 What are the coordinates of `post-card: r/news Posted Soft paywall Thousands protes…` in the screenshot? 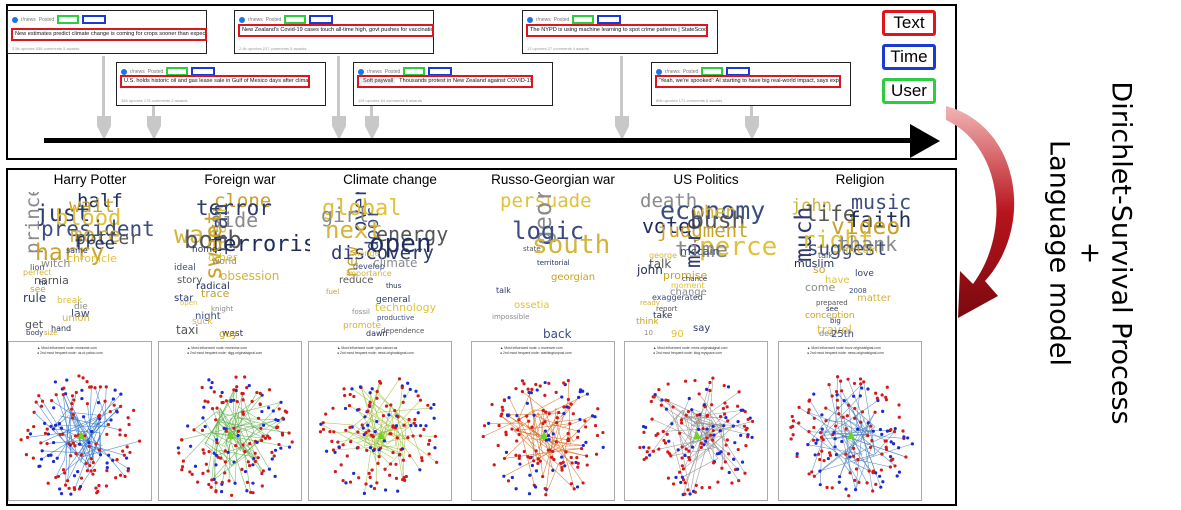 It's located at (453, 84).